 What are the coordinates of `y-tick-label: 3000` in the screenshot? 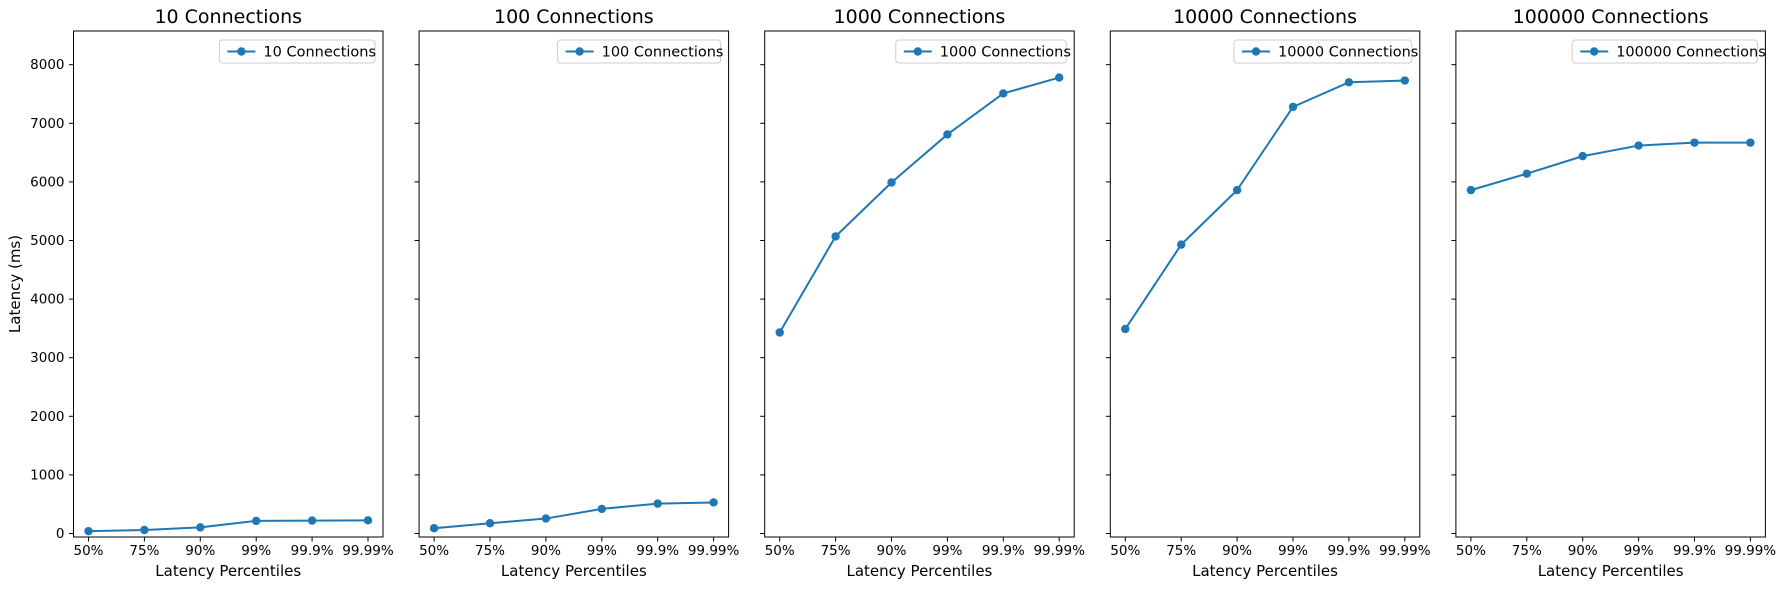 It's located at (47, 358).